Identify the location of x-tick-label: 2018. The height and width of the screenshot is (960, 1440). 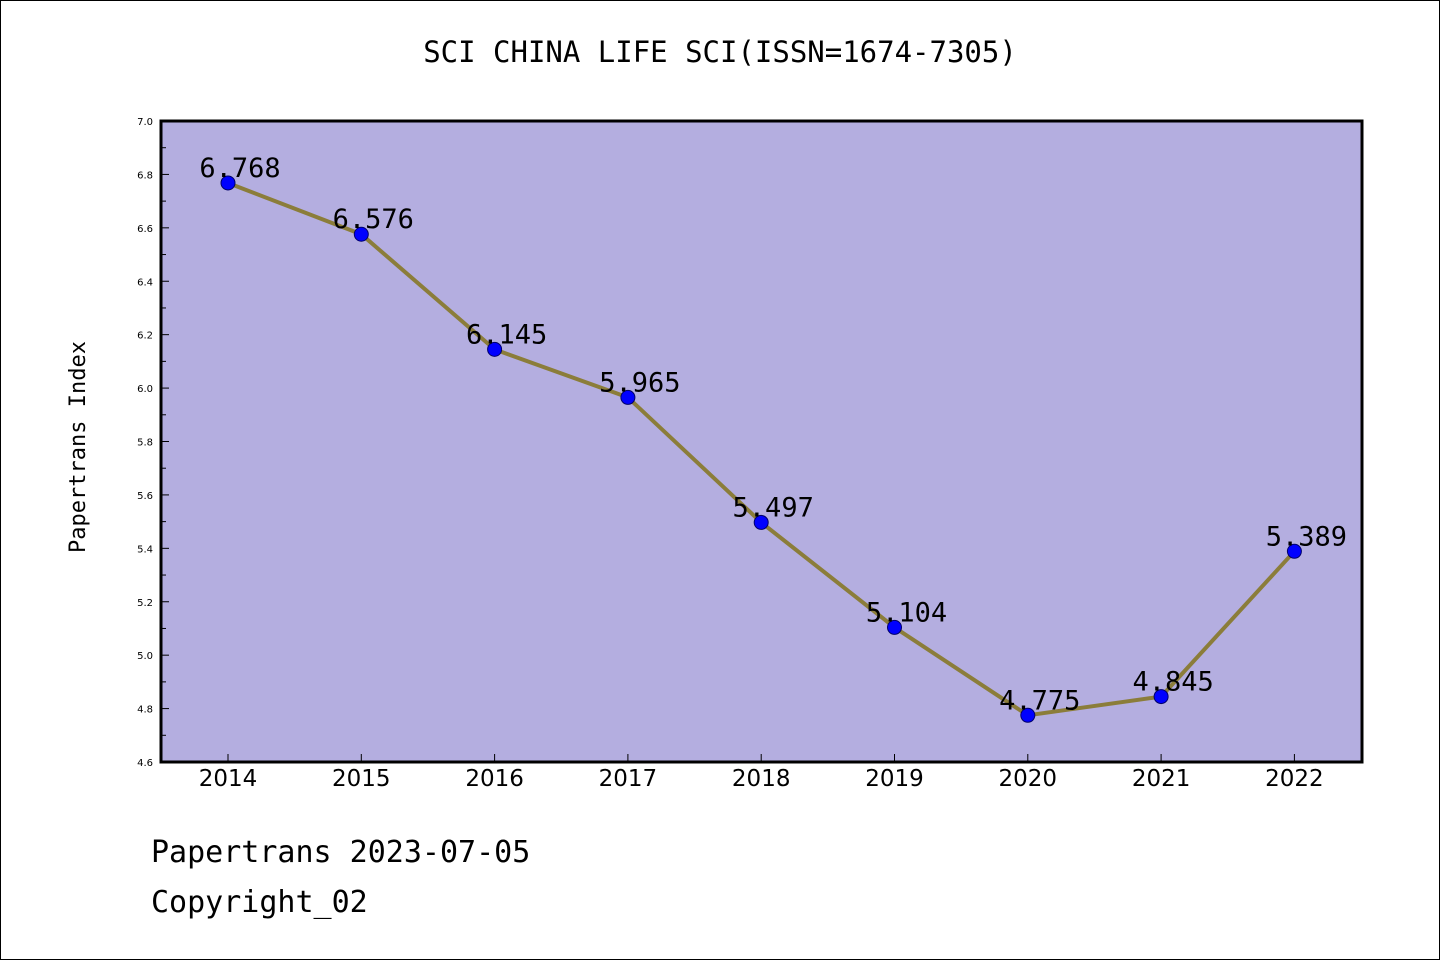
(761, 779).